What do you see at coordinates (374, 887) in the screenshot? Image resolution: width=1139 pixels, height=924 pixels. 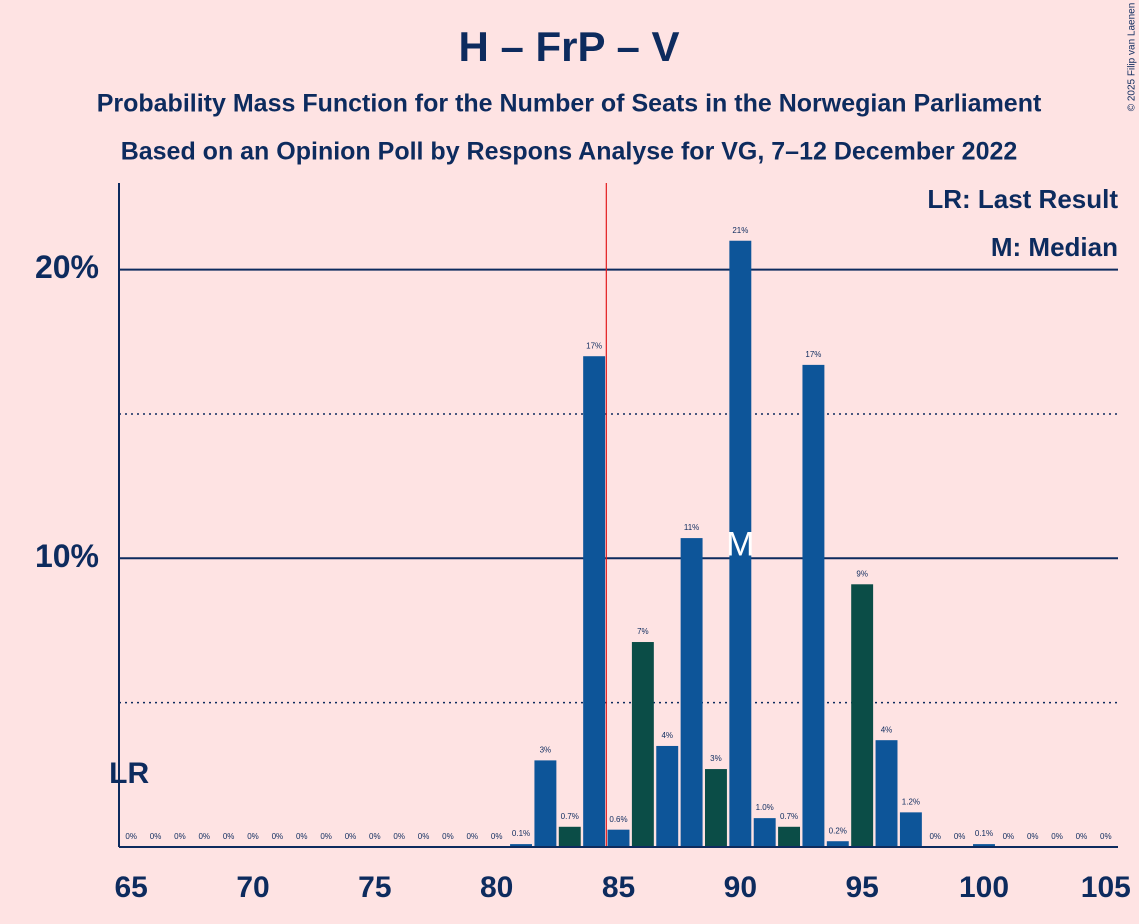 I see `x-tick-label: 75` at bounding box center [374, 887].